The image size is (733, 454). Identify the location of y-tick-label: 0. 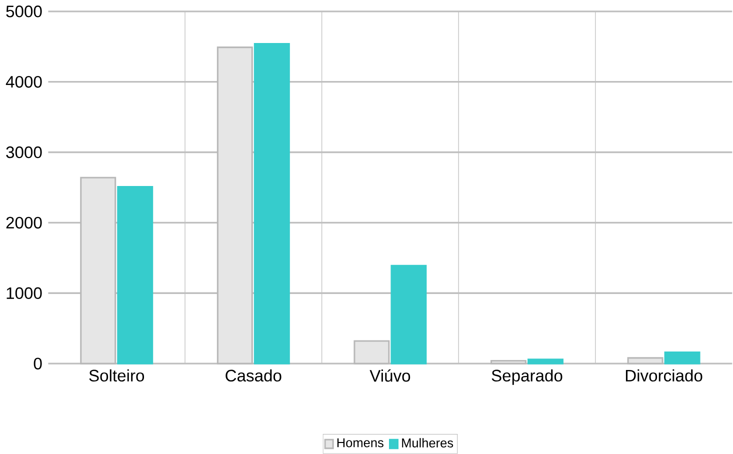
(38, 364).